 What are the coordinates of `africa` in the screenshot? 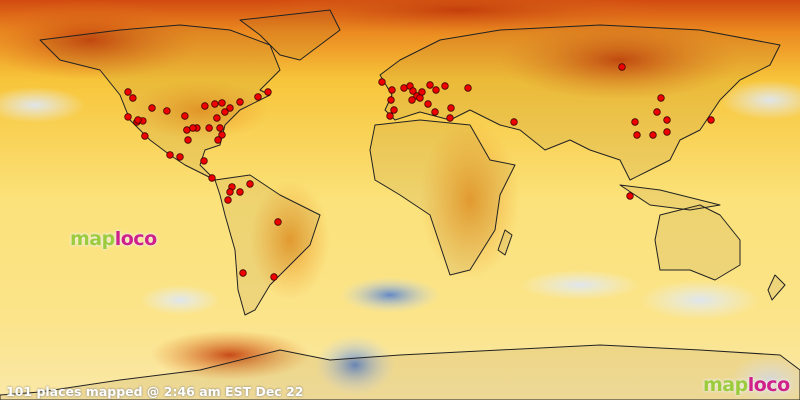 It's located at (442, 197).